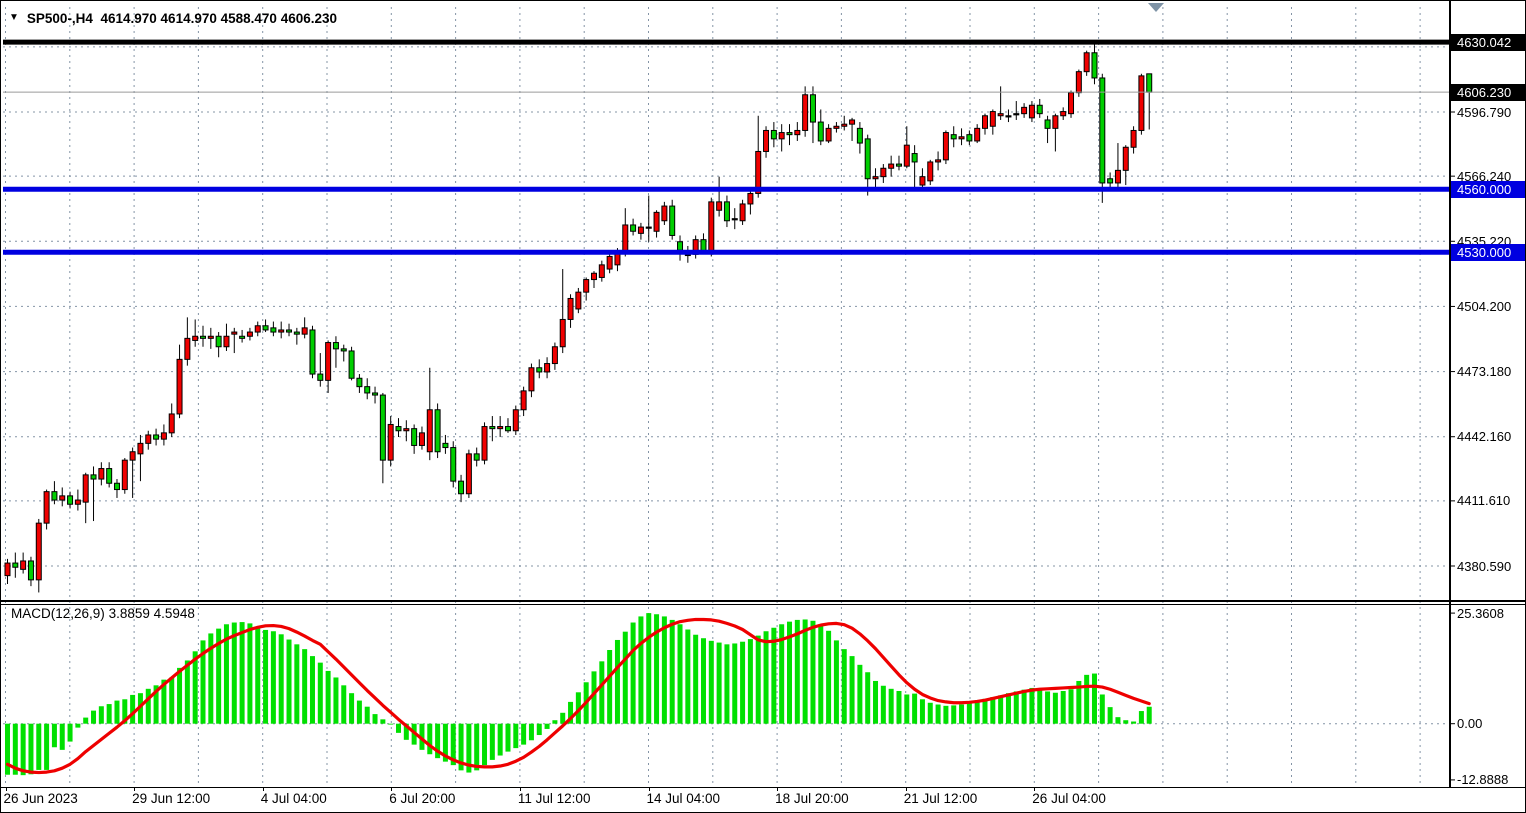  Describe the element at coordinates (14, 17) in the screenshot. I see `symbol-dropdown-icon: ▼` at that location.